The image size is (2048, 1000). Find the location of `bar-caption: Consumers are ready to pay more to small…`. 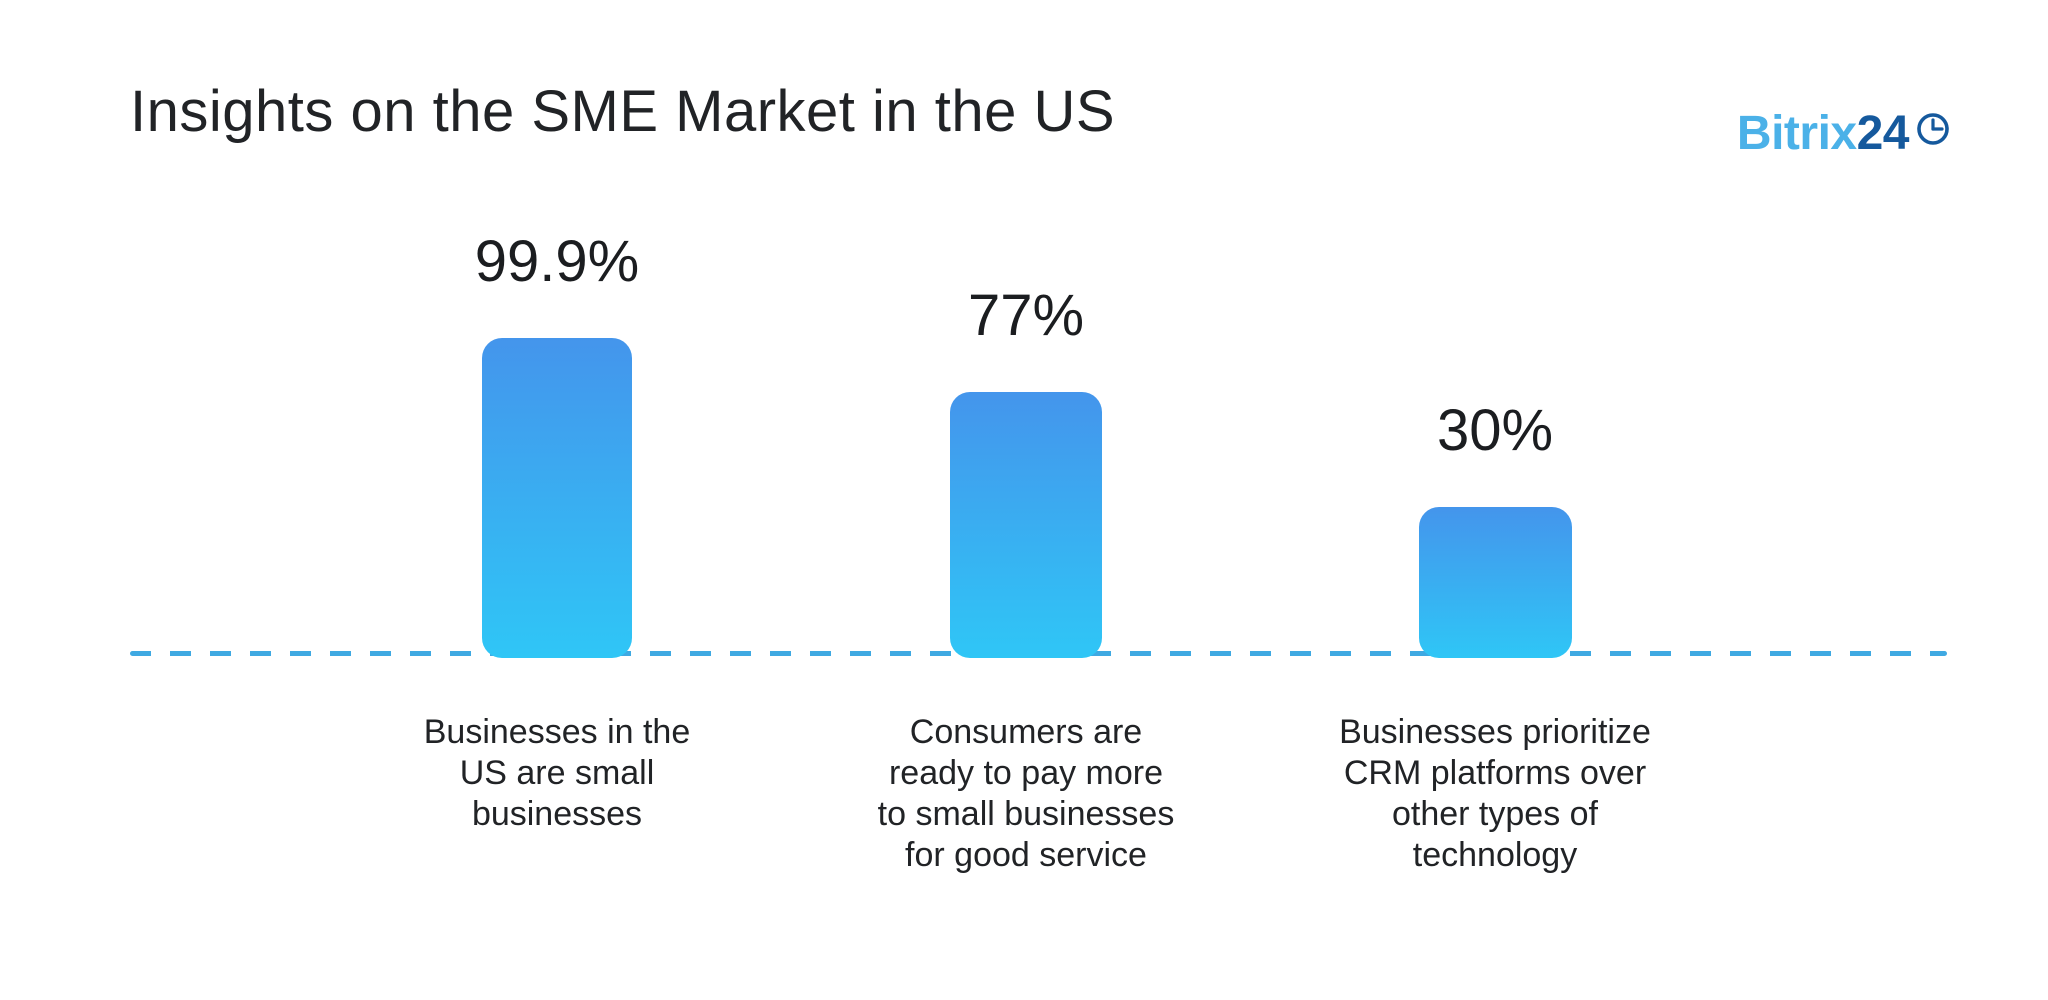

bar-caption: Consumers are ready to pay more to small… is located at coordinates (1026, 793).